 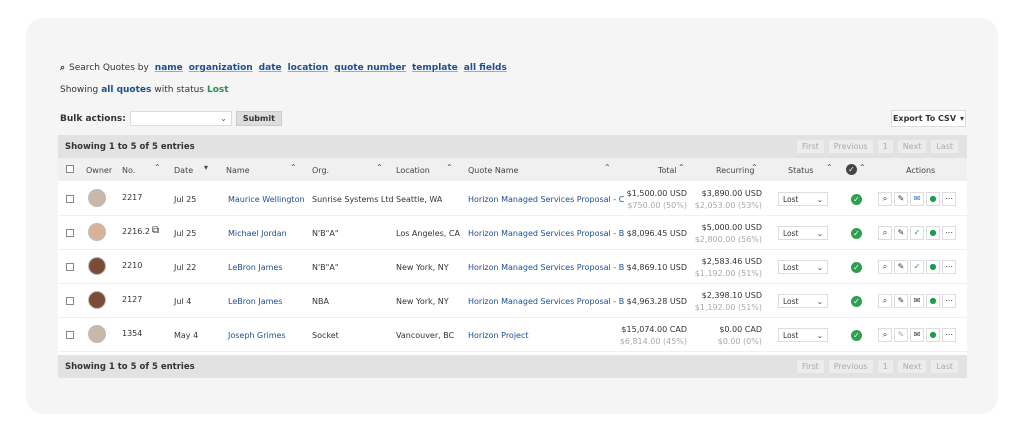 I want to click on org: Socket, so click(x=325, y=335).